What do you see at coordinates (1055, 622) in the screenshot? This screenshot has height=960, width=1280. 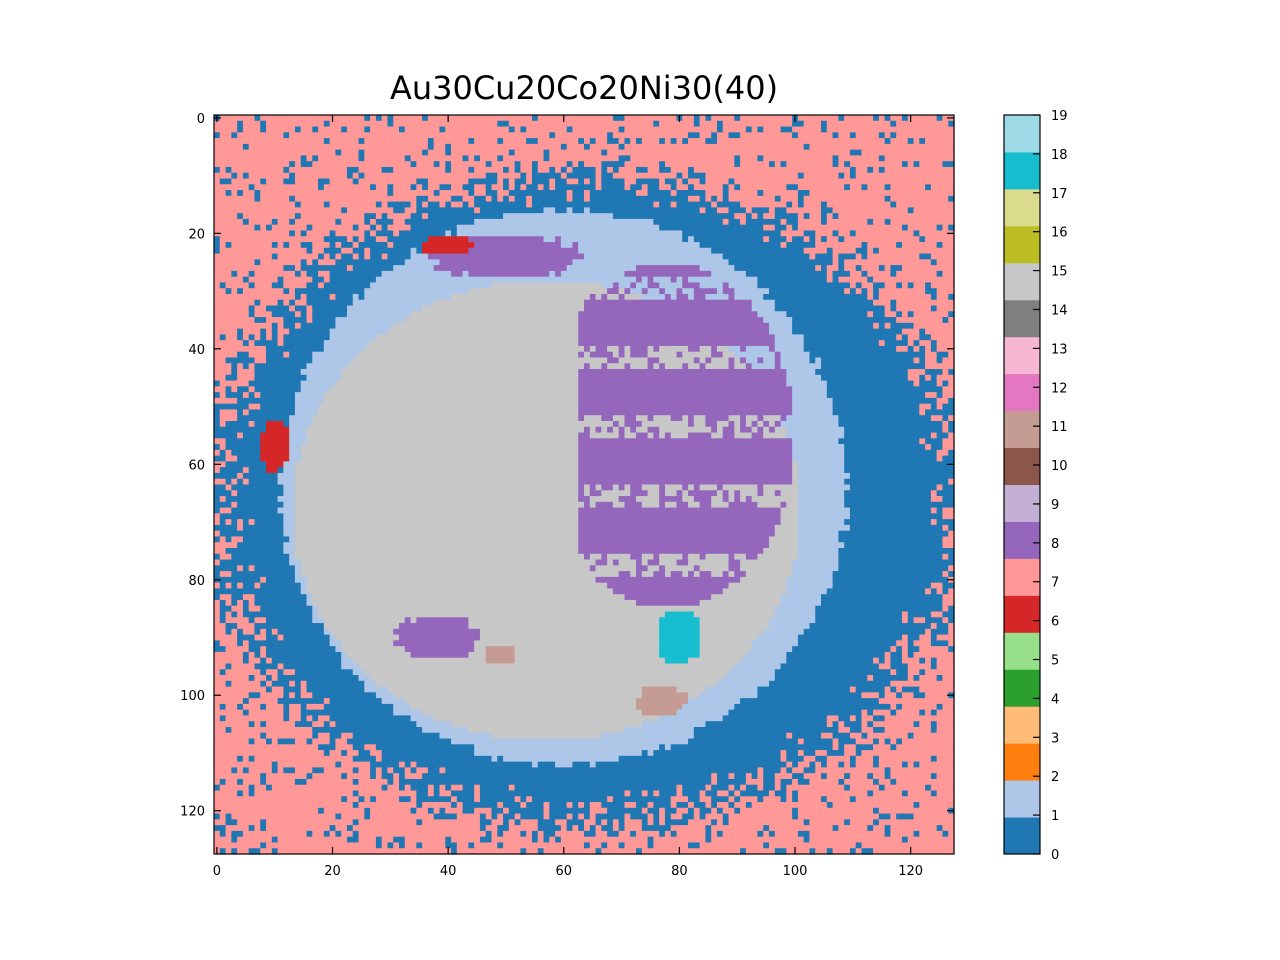 I see `colorbar-tick-label: 6` at bounding box center [1055, 622].